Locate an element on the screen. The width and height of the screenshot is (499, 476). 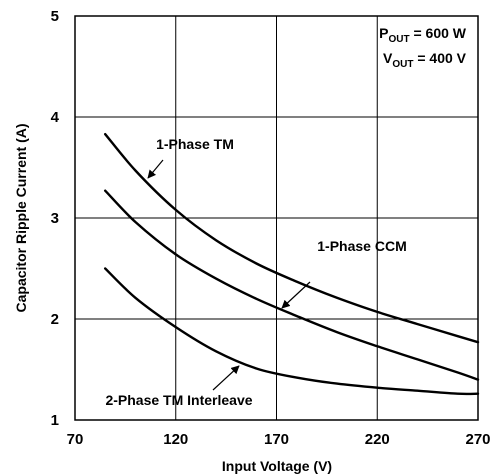
series-label-1-phase-ccm: 1-Phase CCM is located at coordinates (361, 246).